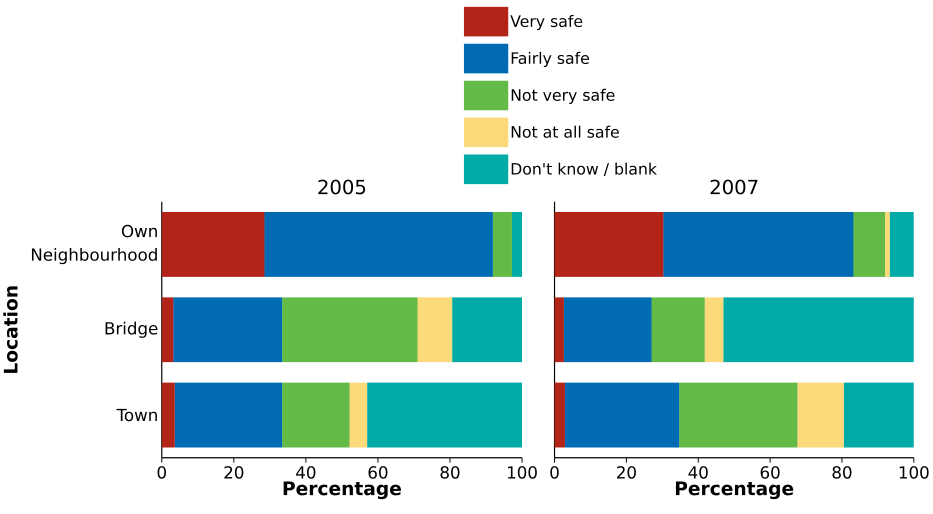 Image resolution: width=933 pixels, height=514 pixels. What do you see at coordinates (563, 96) in the screenshot?
I see `legend-label: Not very safe` at bounding box center [563, 96].